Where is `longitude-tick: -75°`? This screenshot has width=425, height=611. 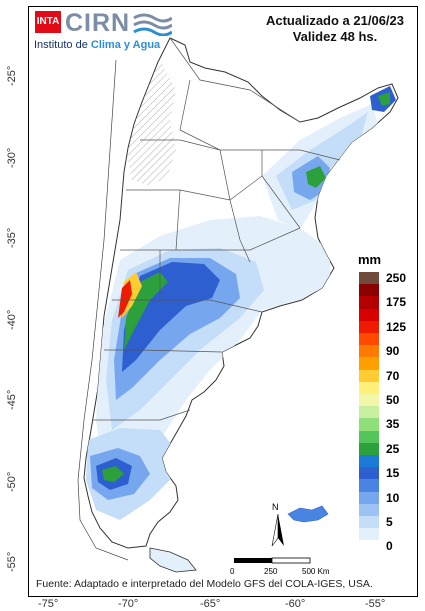
longitude-tick: -75° is located at coordinates (48, 604).